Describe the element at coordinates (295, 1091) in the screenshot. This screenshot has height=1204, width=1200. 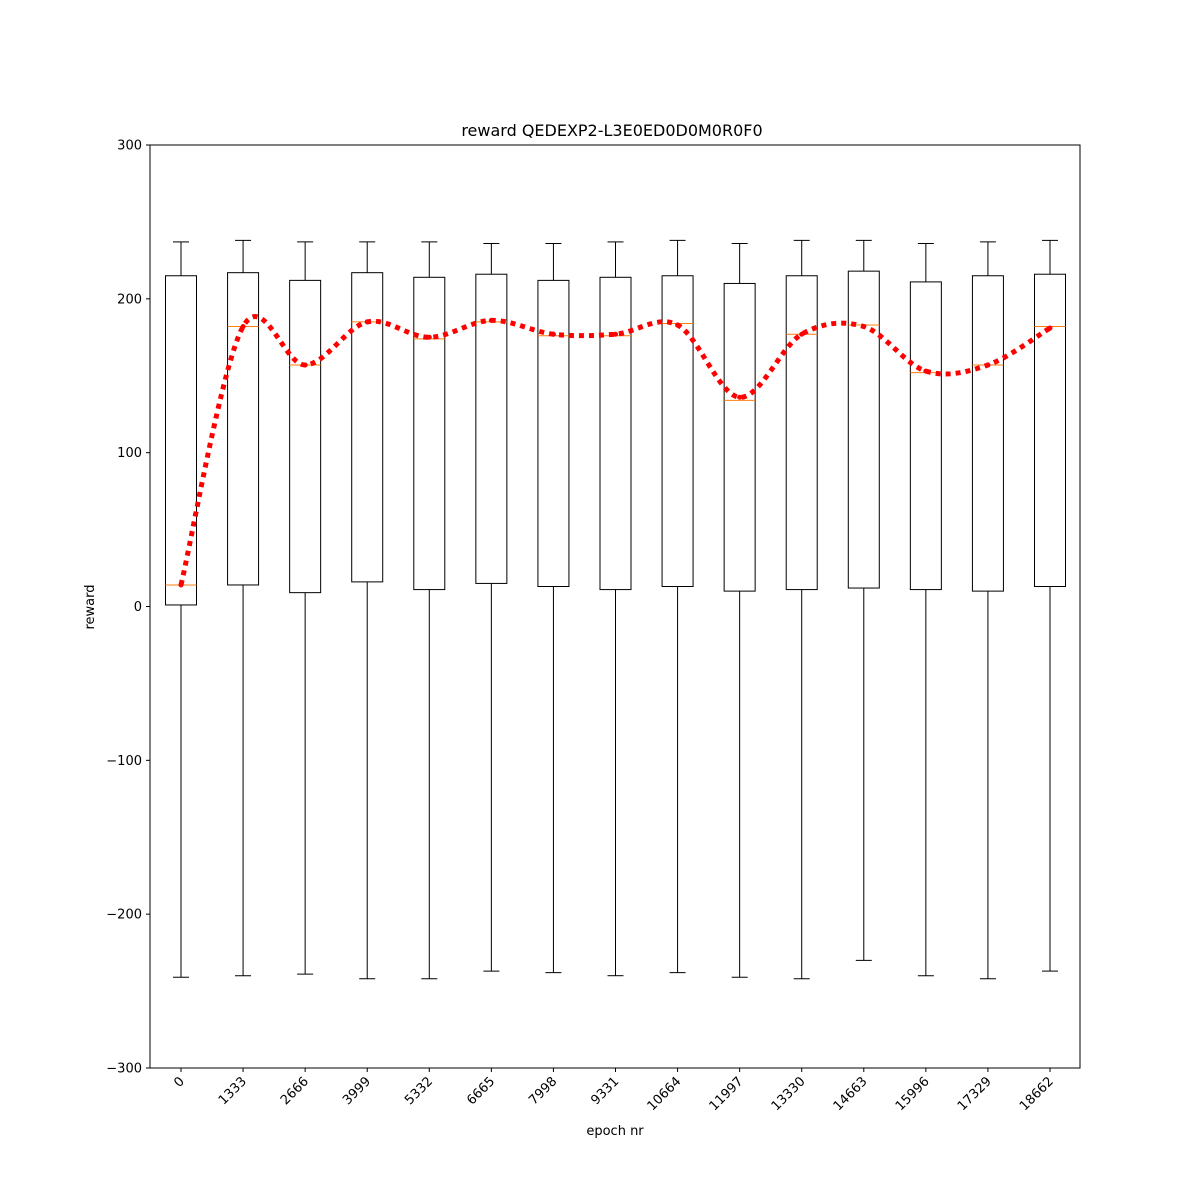
I see `x-tick-label: 2666` at that location.